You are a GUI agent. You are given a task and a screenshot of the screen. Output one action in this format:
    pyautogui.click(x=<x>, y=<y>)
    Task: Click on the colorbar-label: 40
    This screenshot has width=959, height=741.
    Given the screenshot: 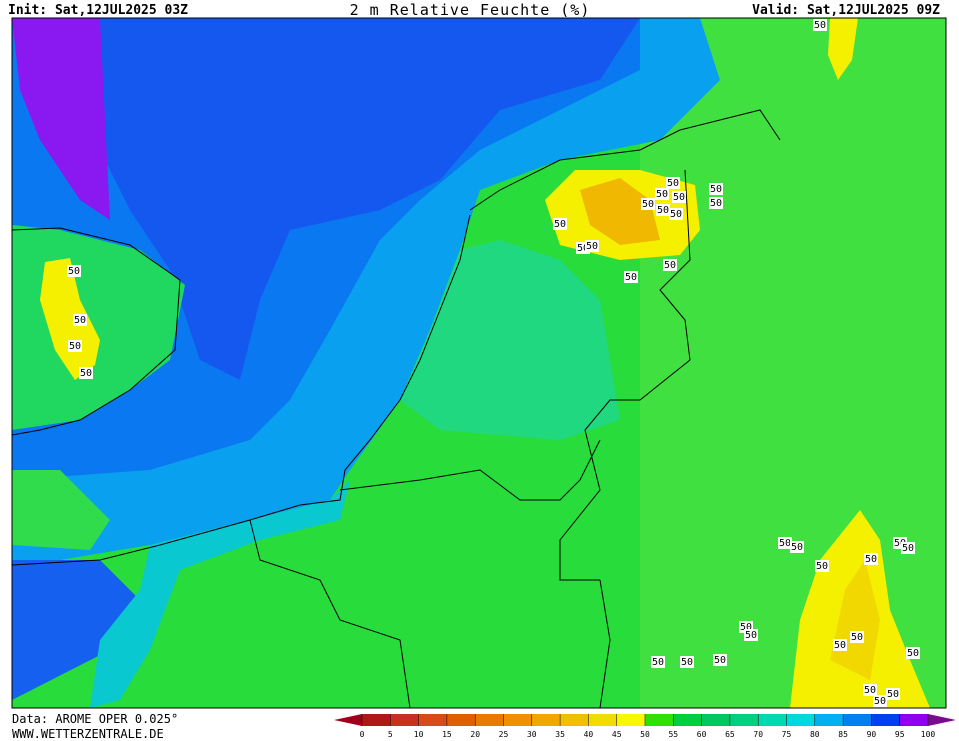 What is the action you would take?
    pyautogui.click(x=589, y=734)
    